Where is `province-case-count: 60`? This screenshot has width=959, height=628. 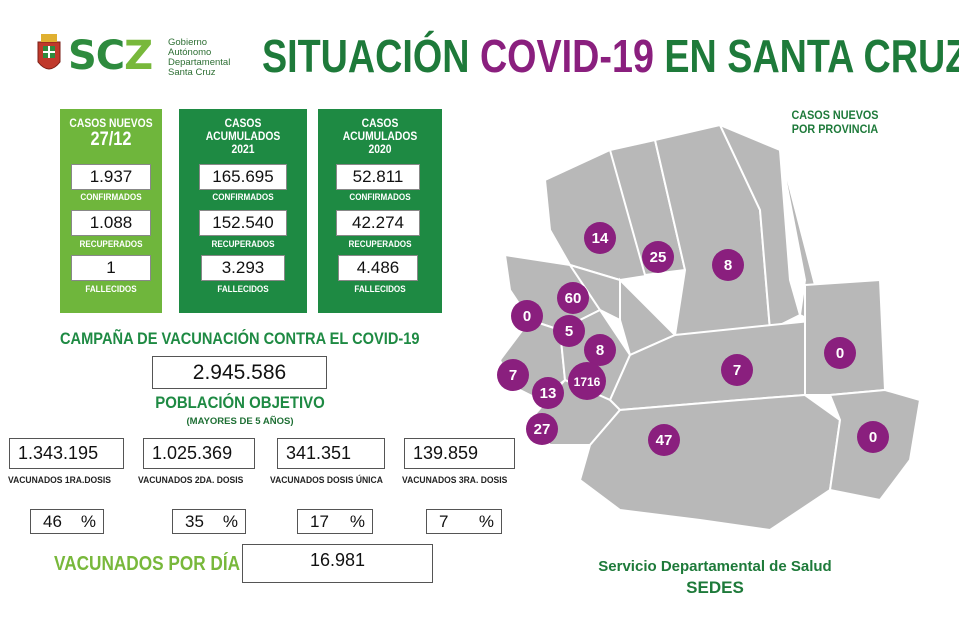 province-case-count: 60 is located at coordinates (573, 298).